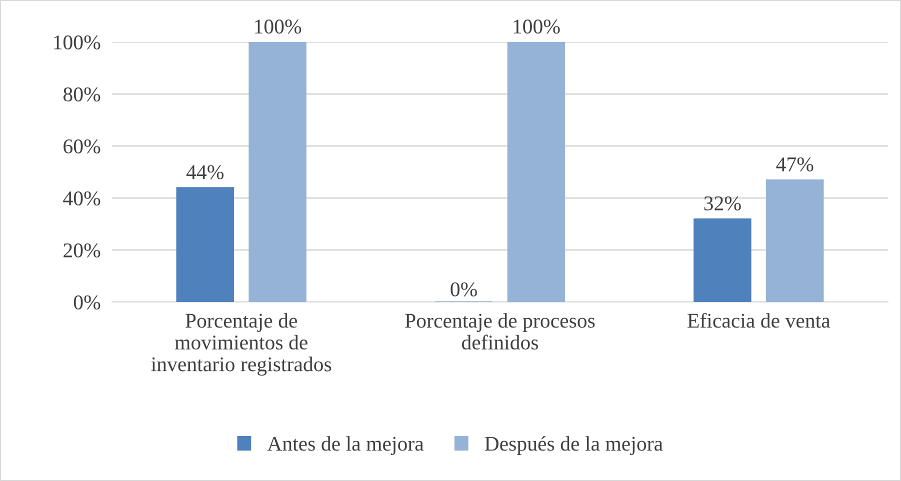 This screenshot has width=901, height=481. Describe the element at coordinates (573, 446) in the screenshot. I see `legend-label: Después de la mejora` at that location.